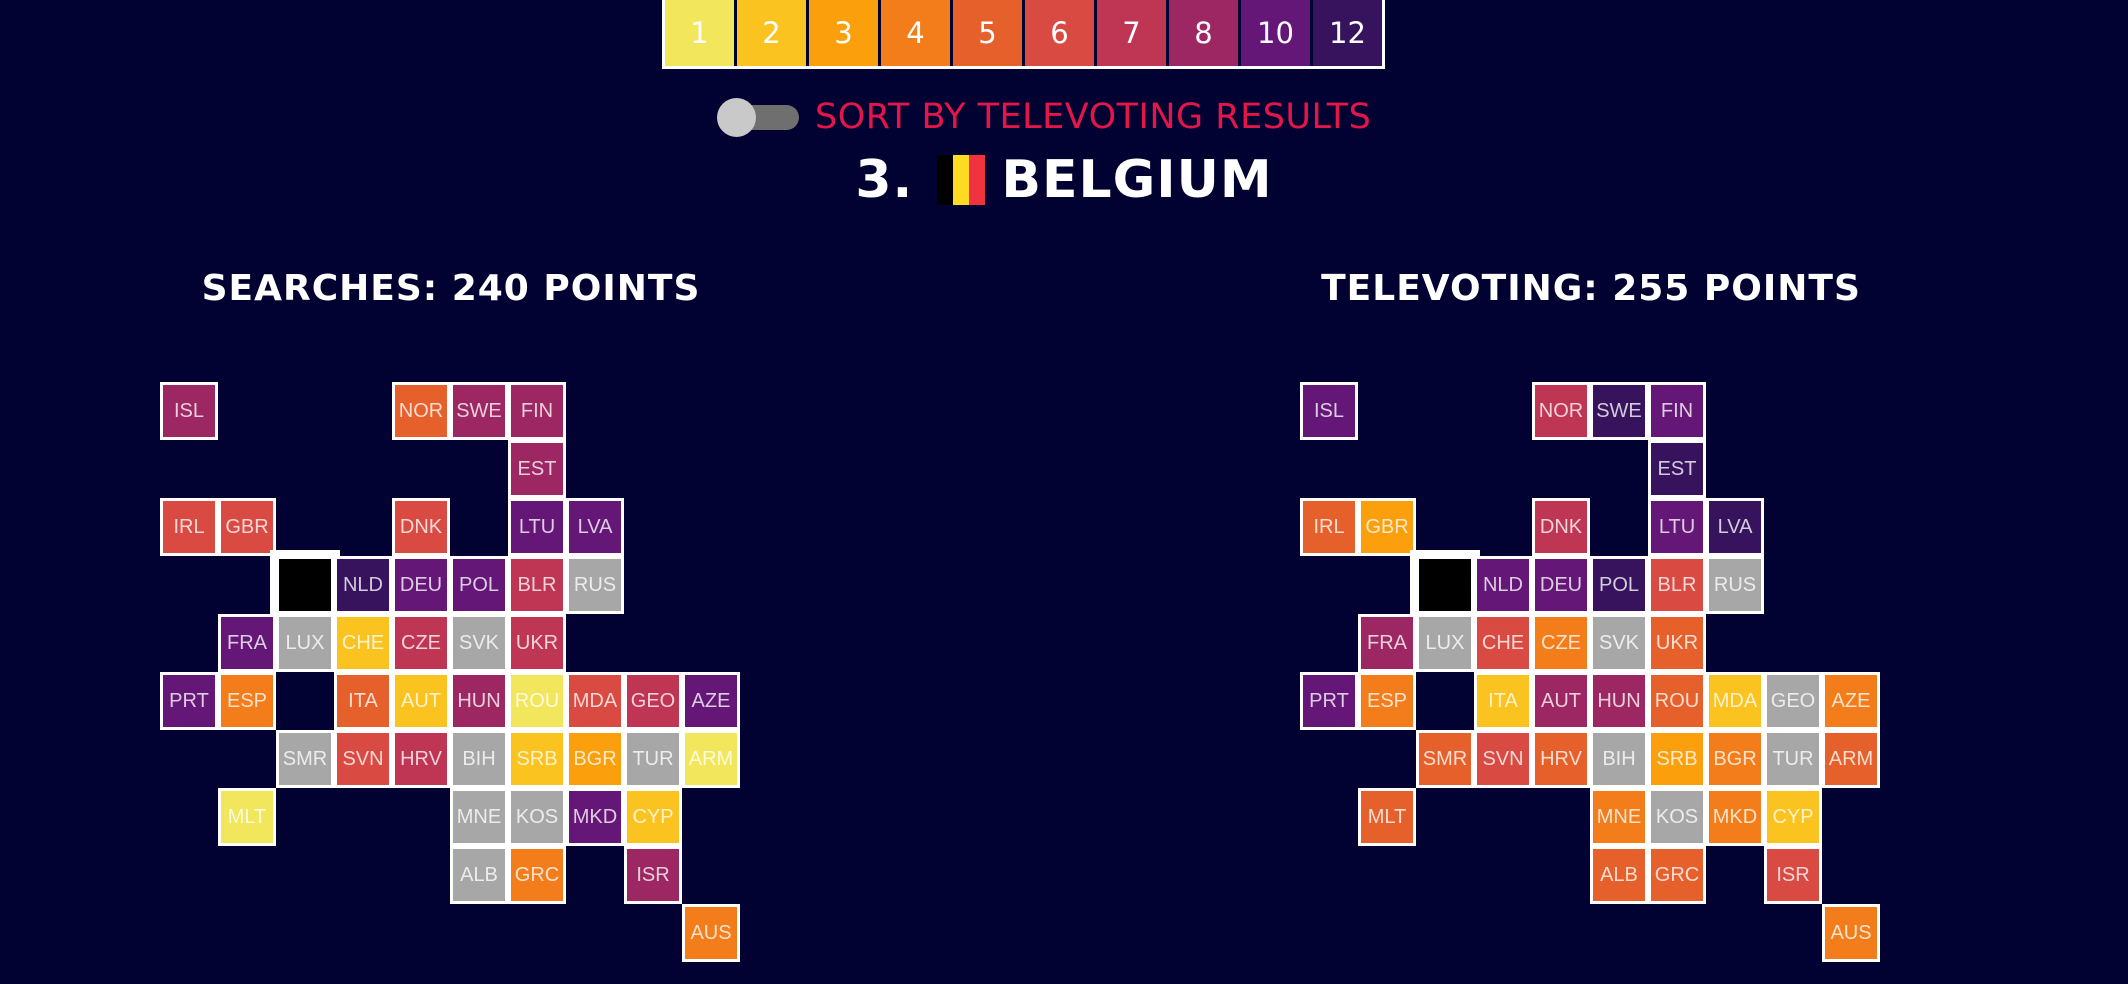 The image size is (2128, 984). What do you see at coordinates (736, 117) in the screenshot?
I see `toggle-knob` at bounding box center [736, 117].